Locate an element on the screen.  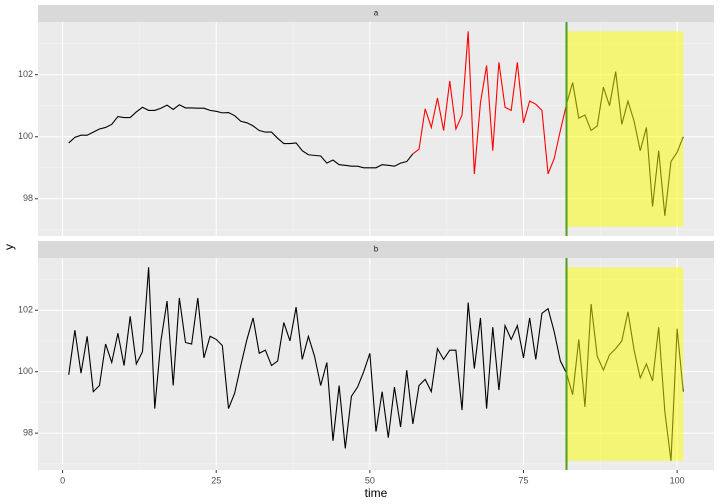
x-tick-label: 75 is located at coordinates (523, 480).